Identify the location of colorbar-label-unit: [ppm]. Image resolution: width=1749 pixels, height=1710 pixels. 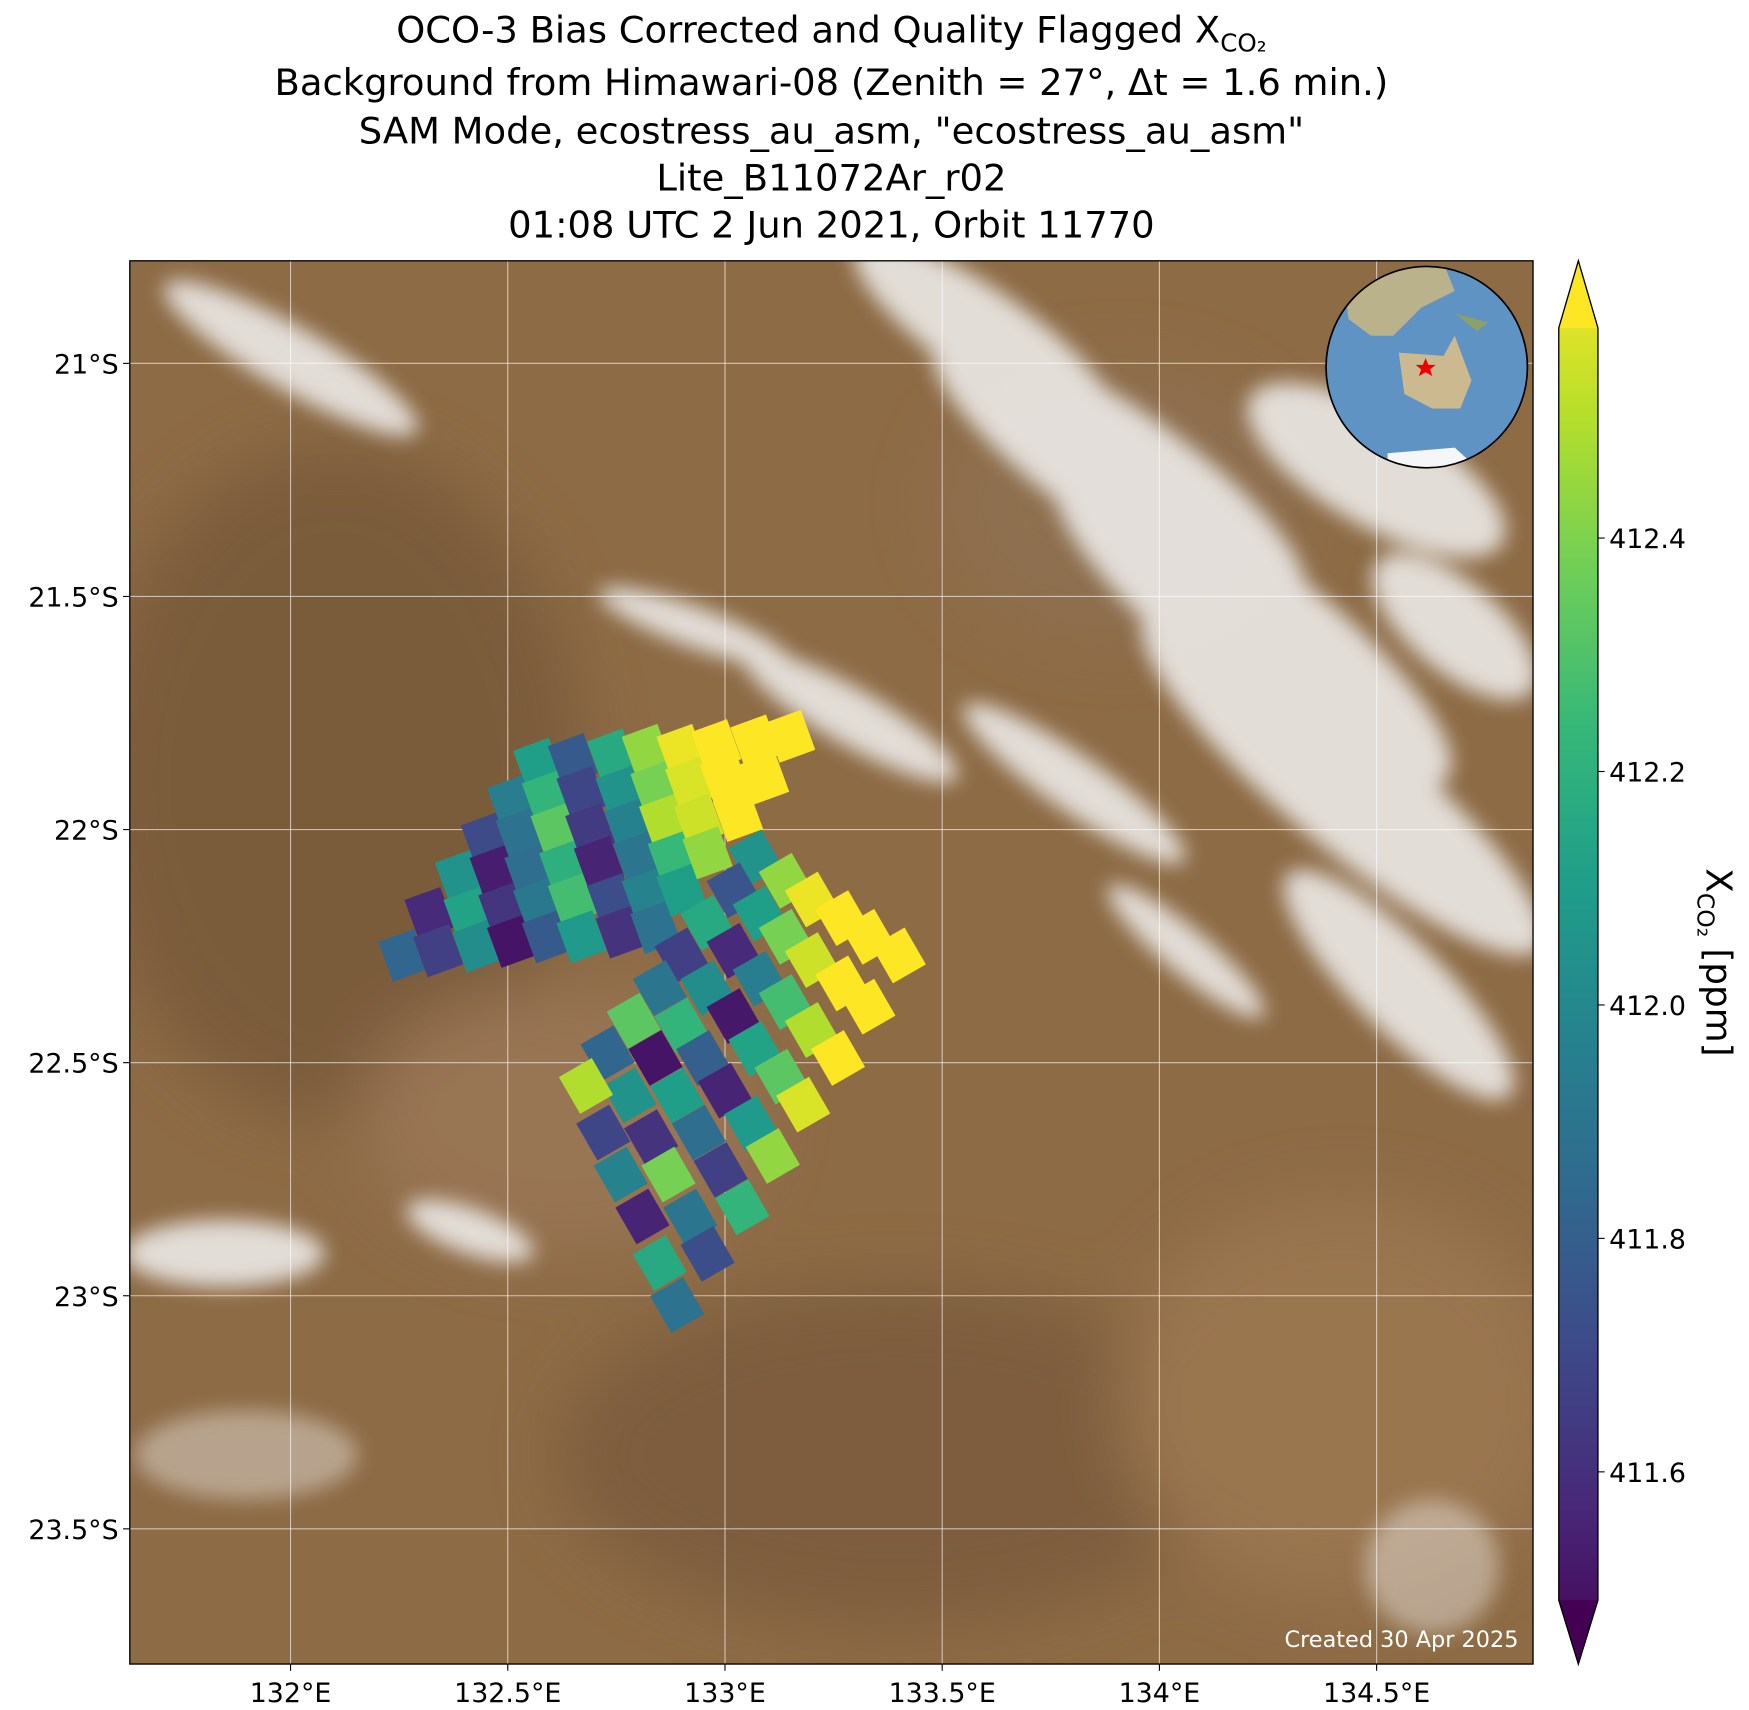
(1717, 1002).